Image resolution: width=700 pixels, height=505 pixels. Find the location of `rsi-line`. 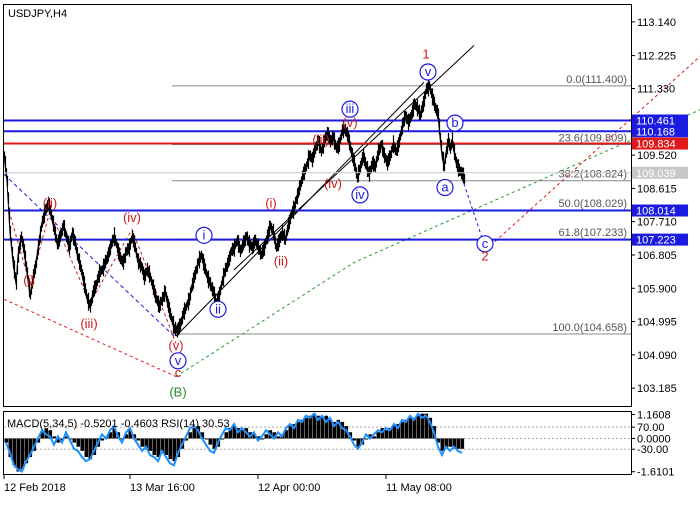

rsi-line is located at coordinates (234, 442).